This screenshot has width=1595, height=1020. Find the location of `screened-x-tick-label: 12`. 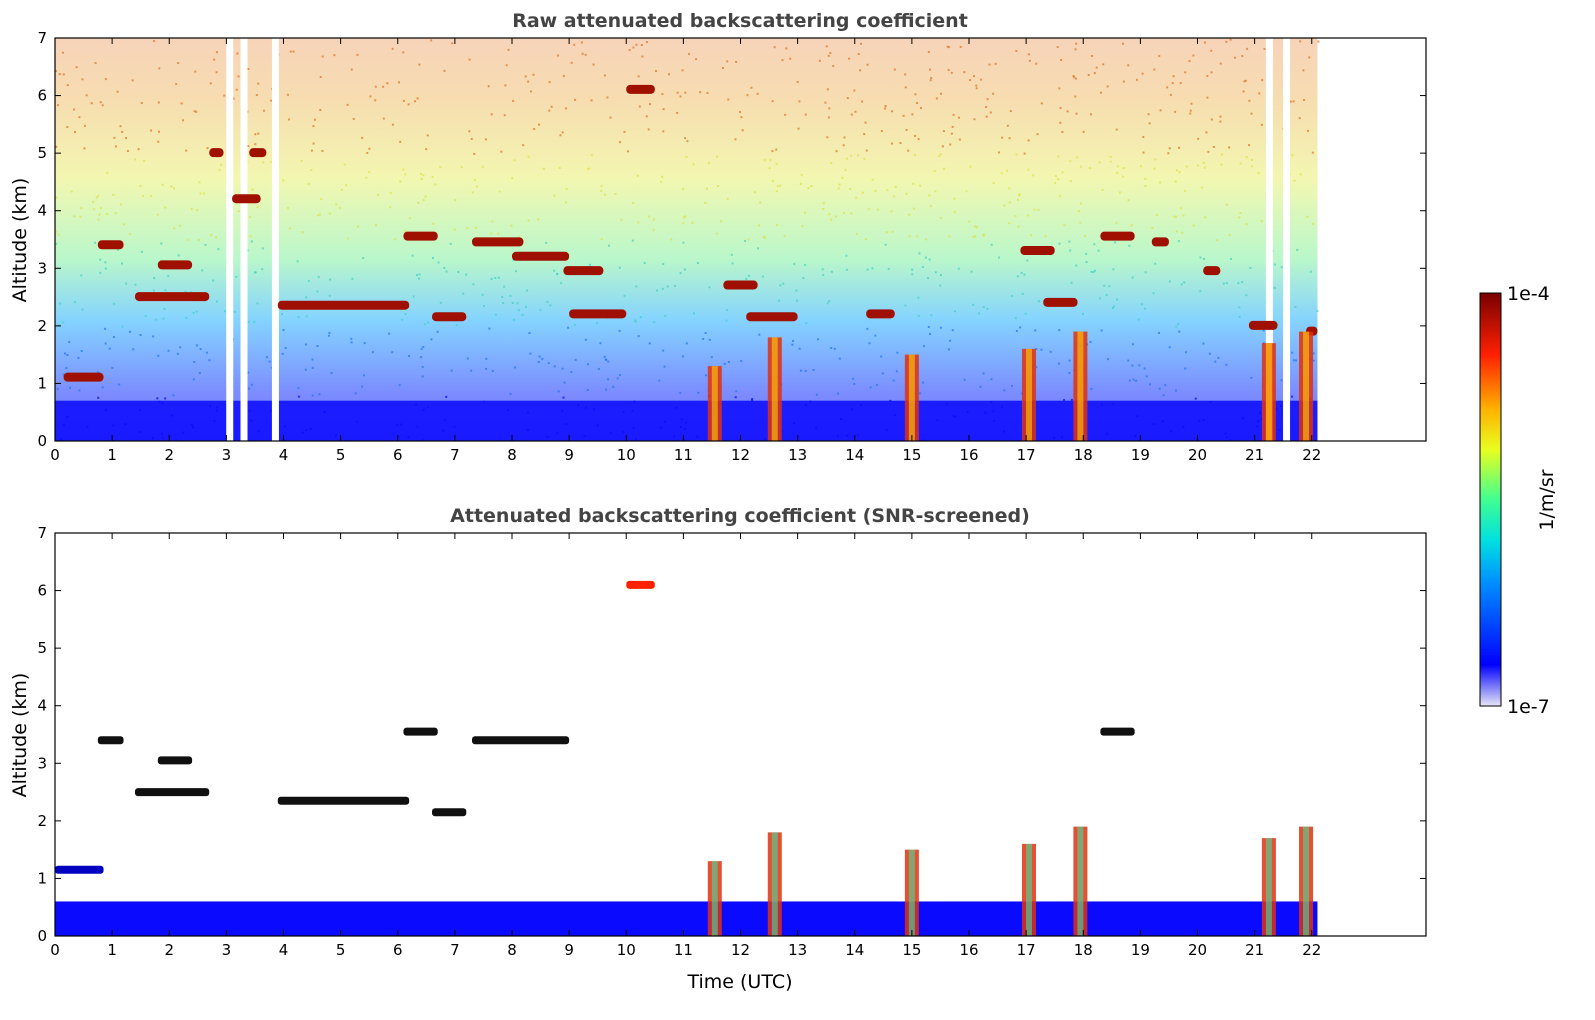

screened-x-tick-label: 12 is located at coordinates (740, 950).